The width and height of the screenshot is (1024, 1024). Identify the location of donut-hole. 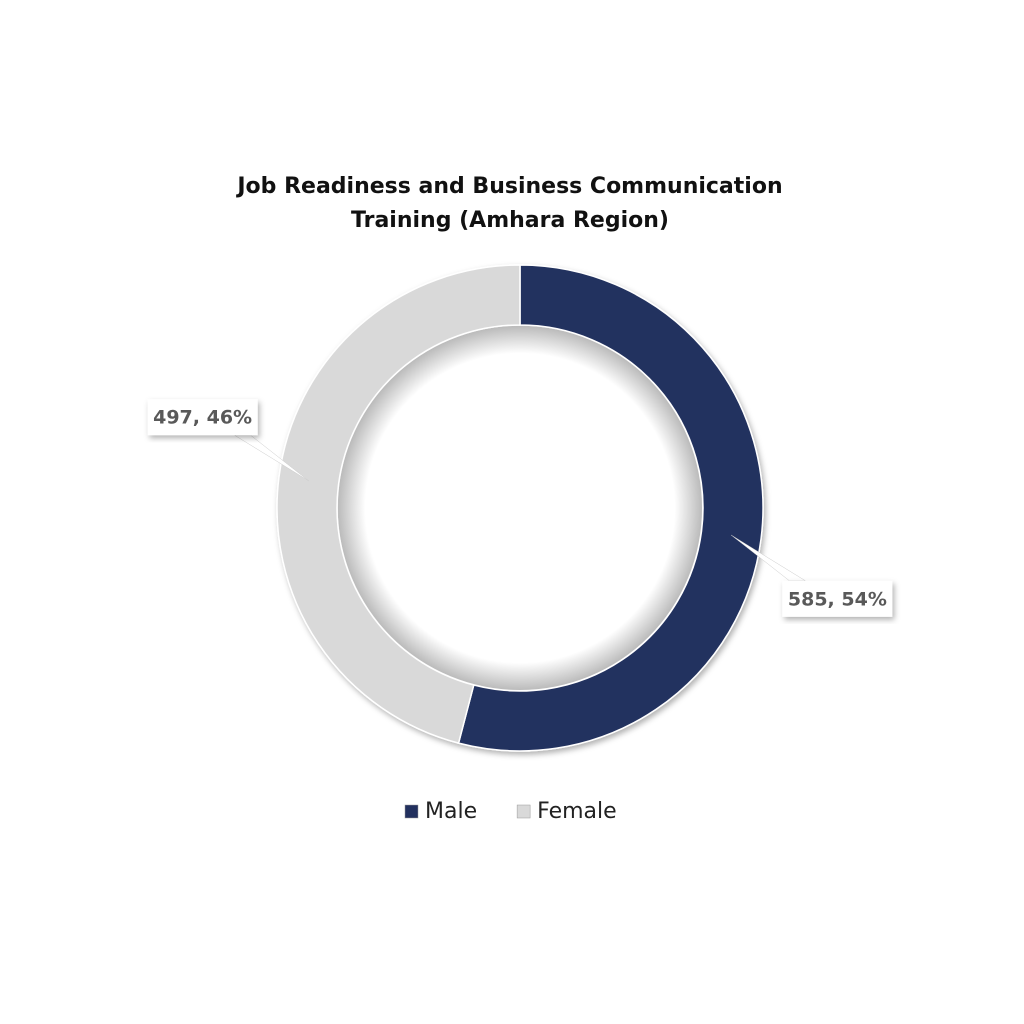
(520, 508).